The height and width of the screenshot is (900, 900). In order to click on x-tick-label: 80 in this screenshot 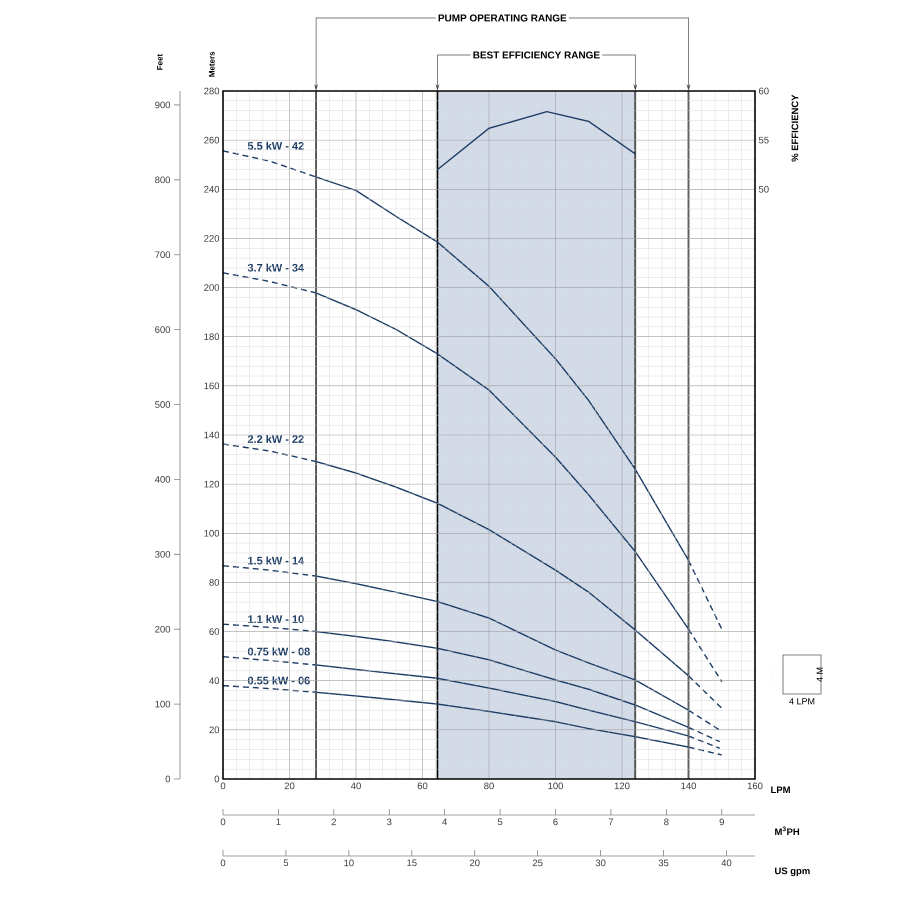, I will do `click(489, 786)`.